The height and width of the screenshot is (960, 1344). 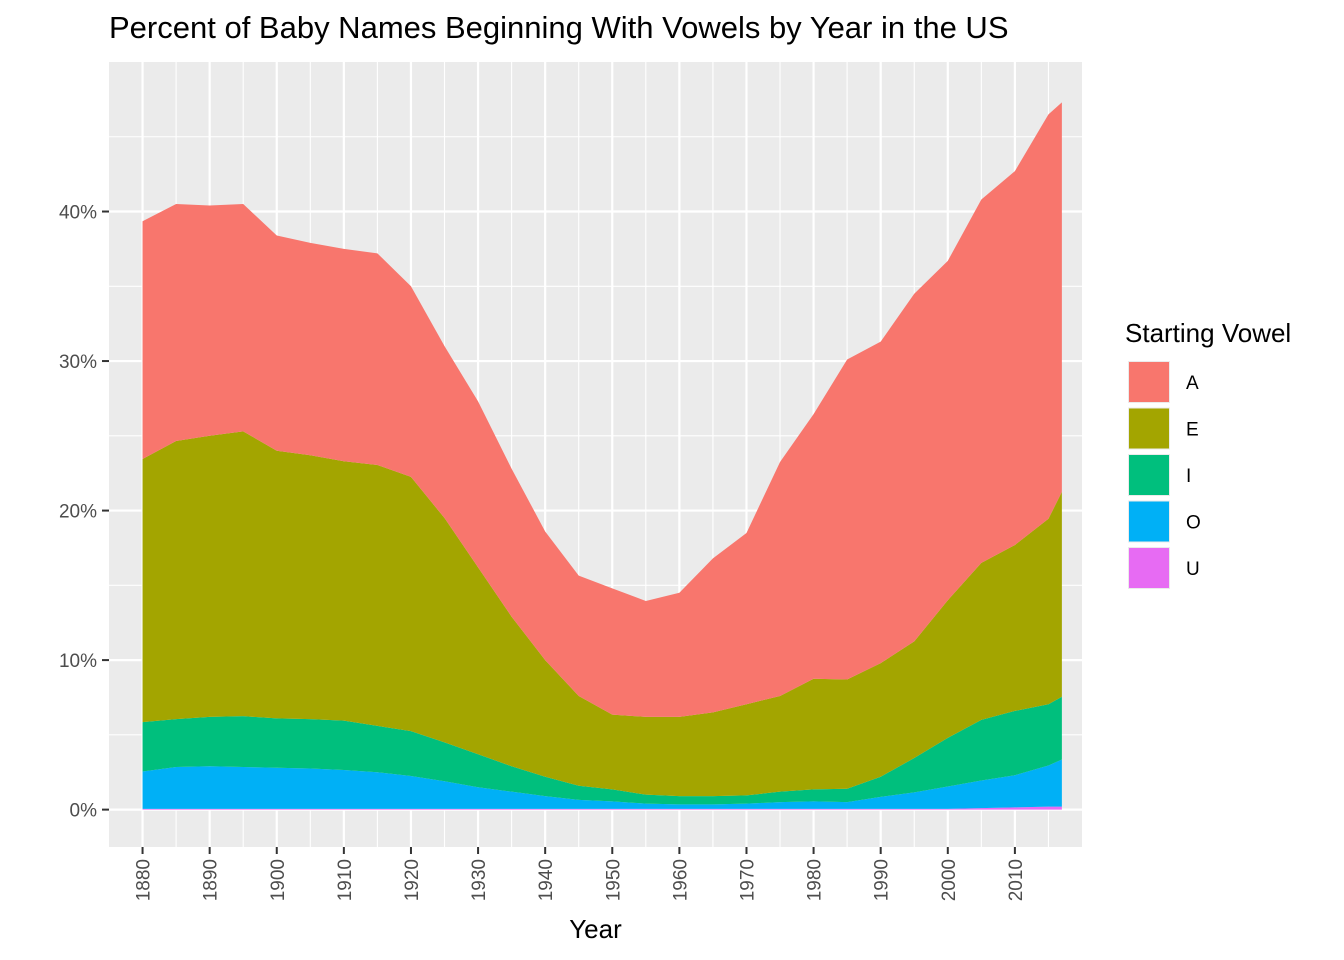 What do you see at coordinates (1208, 333) in the screenshot?
I see `legend-title: Starting Vowel` at bounding box center [1208, 333].